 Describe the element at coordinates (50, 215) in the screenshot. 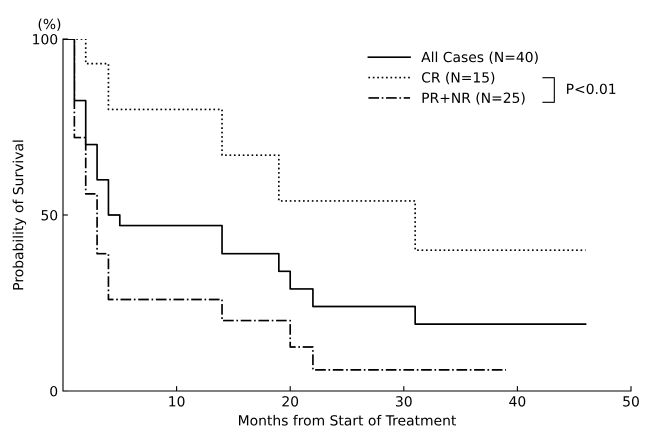

I see `y-tick-label: 50` at that location.